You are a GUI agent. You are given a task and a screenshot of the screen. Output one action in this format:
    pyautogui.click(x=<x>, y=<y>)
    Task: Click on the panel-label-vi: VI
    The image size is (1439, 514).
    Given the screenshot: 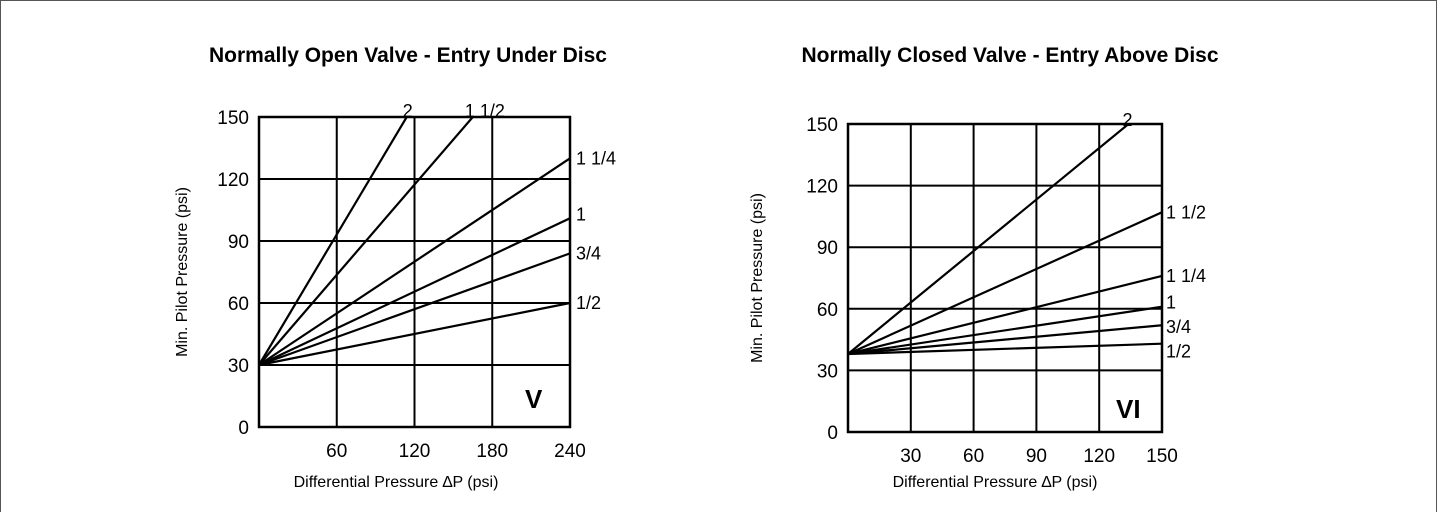 What is the action you would take?
    pyautogui.click(x=1128, y=409)
    